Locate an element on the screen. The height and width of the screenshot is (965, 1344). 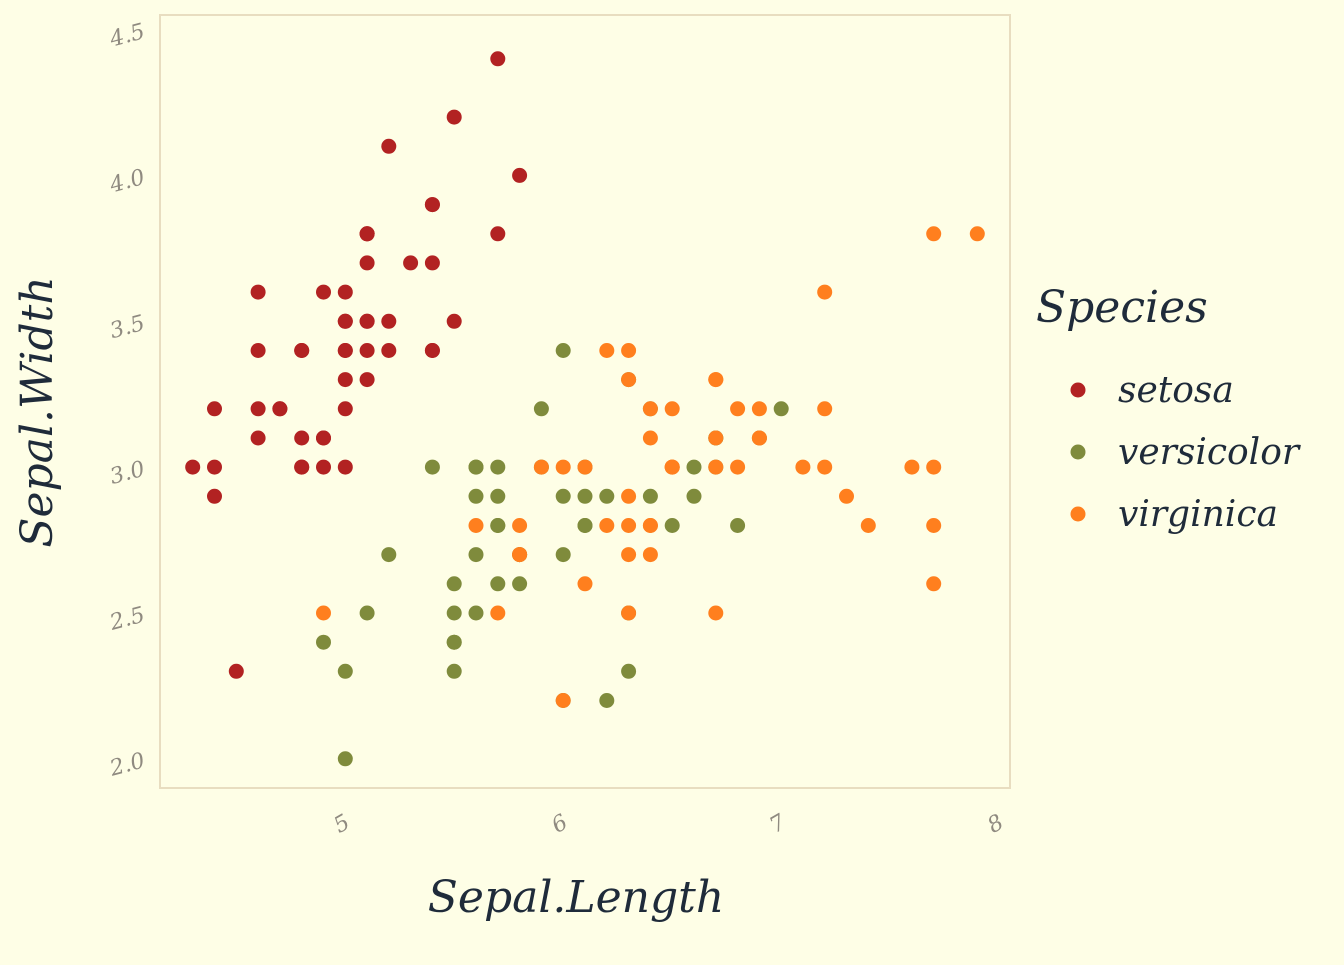
y-tick-label: 3.5 is located at coordinates (127, 327).